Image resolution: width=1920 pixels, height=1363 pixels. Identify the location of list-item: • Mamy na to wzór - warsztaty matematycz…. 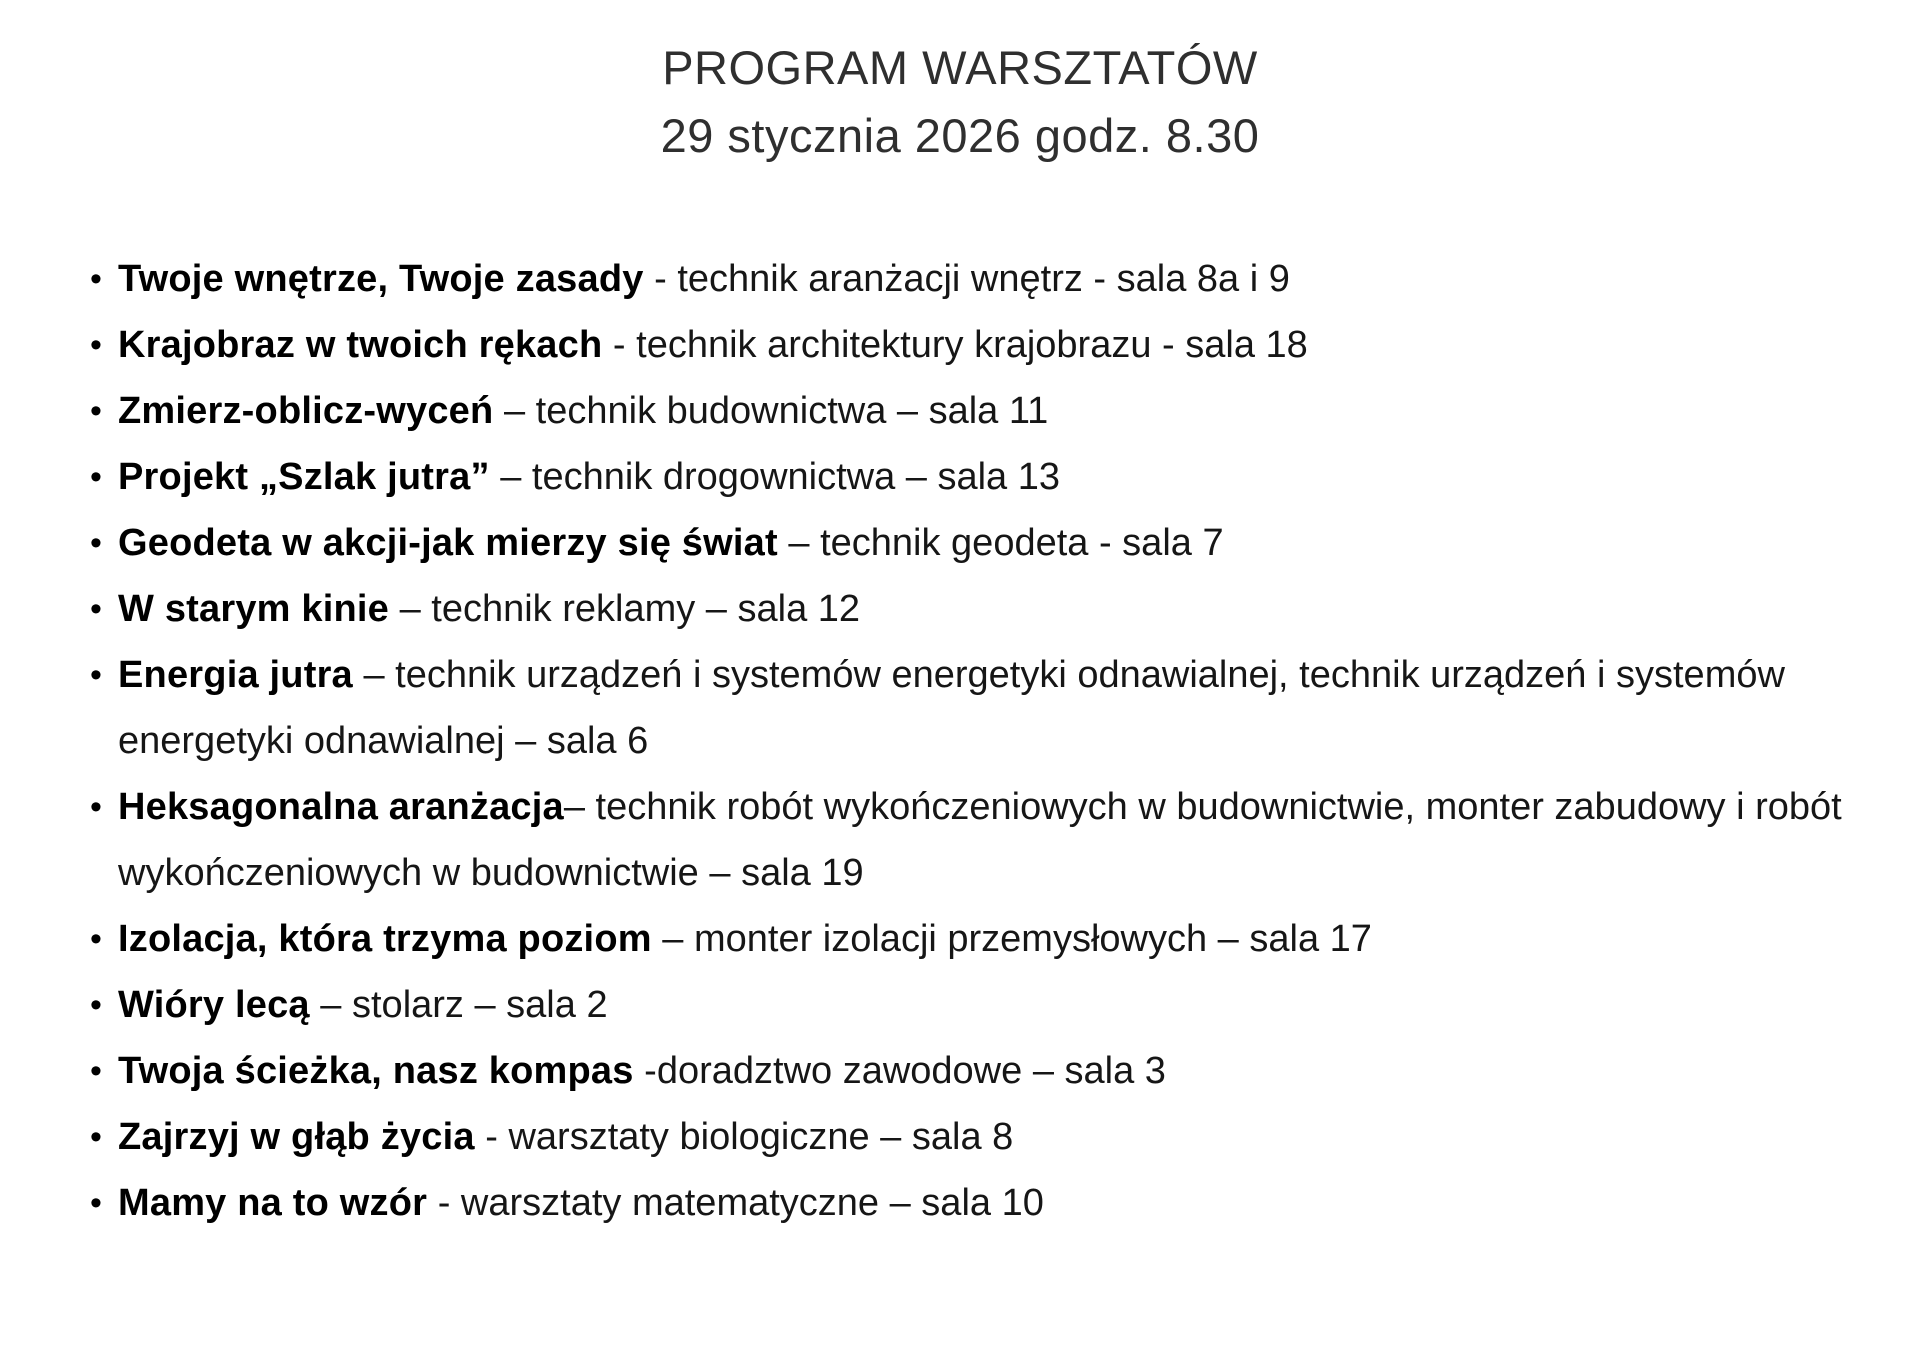
(974, 1203).